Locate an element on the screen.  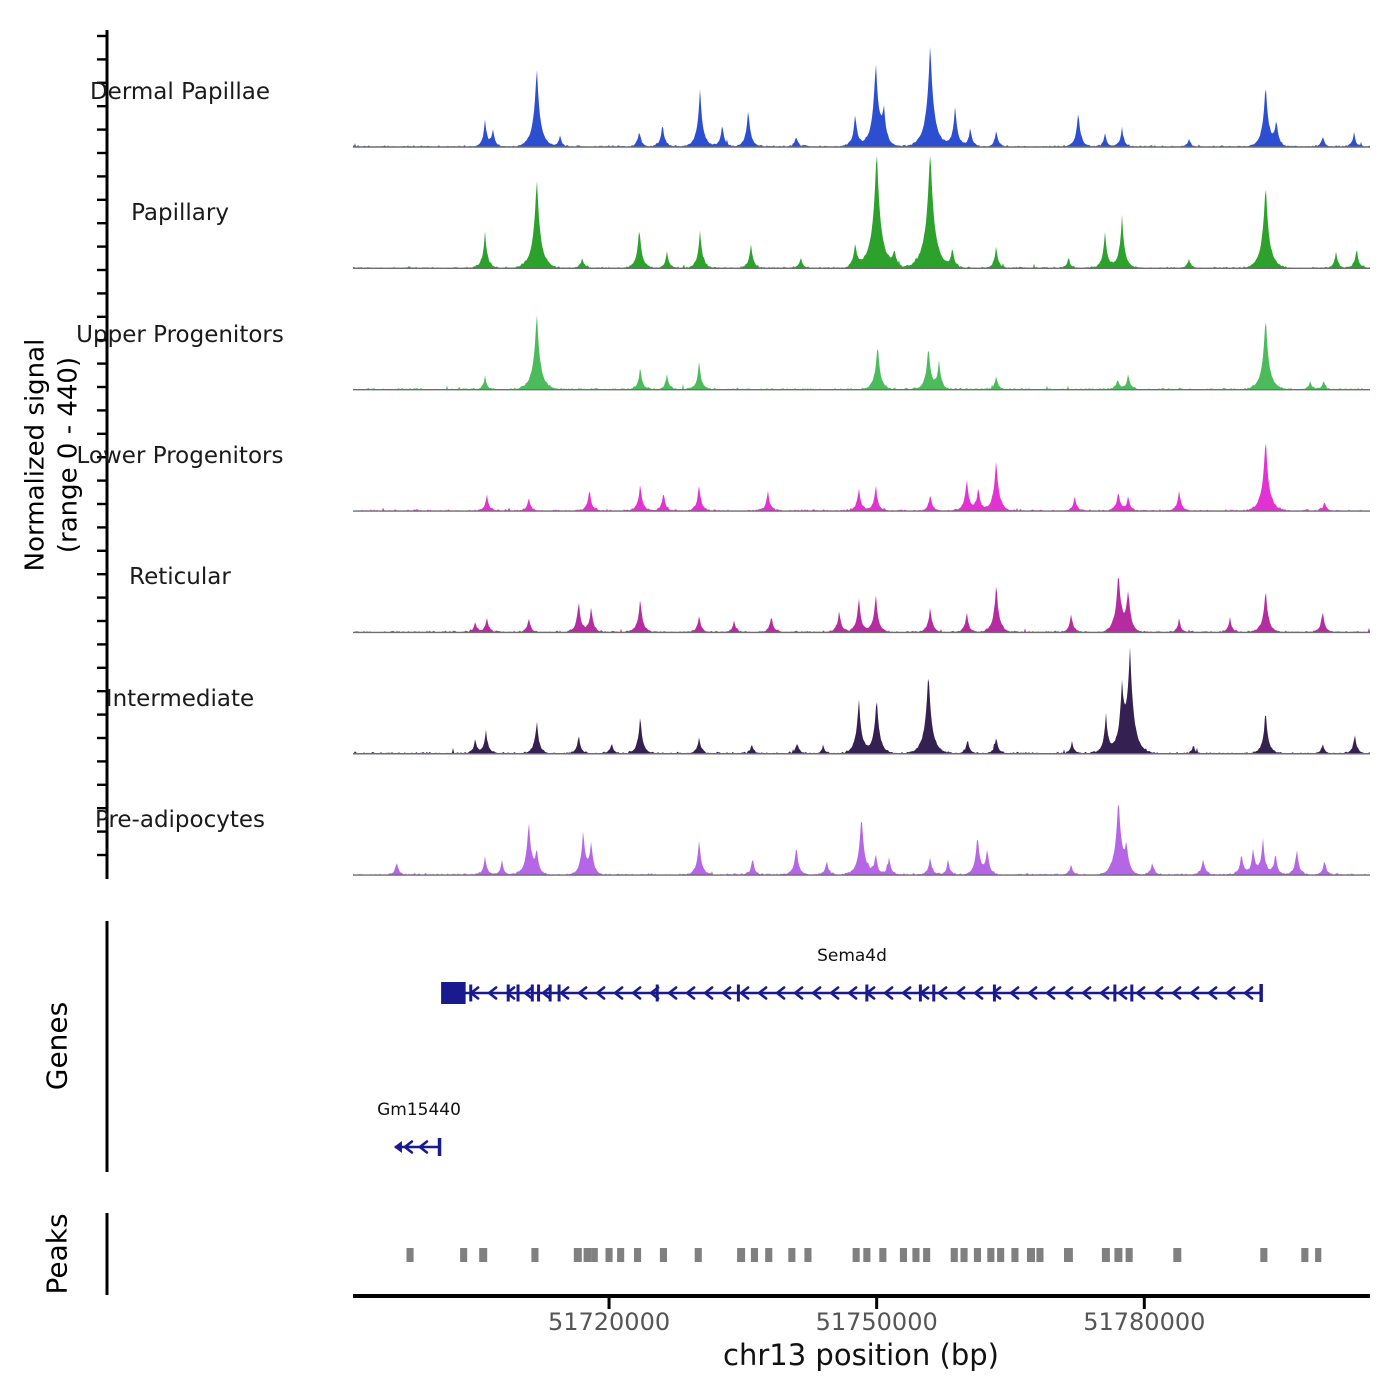
x-axis-title: chr13 position (bp) is located at coordinates (861, 1355).